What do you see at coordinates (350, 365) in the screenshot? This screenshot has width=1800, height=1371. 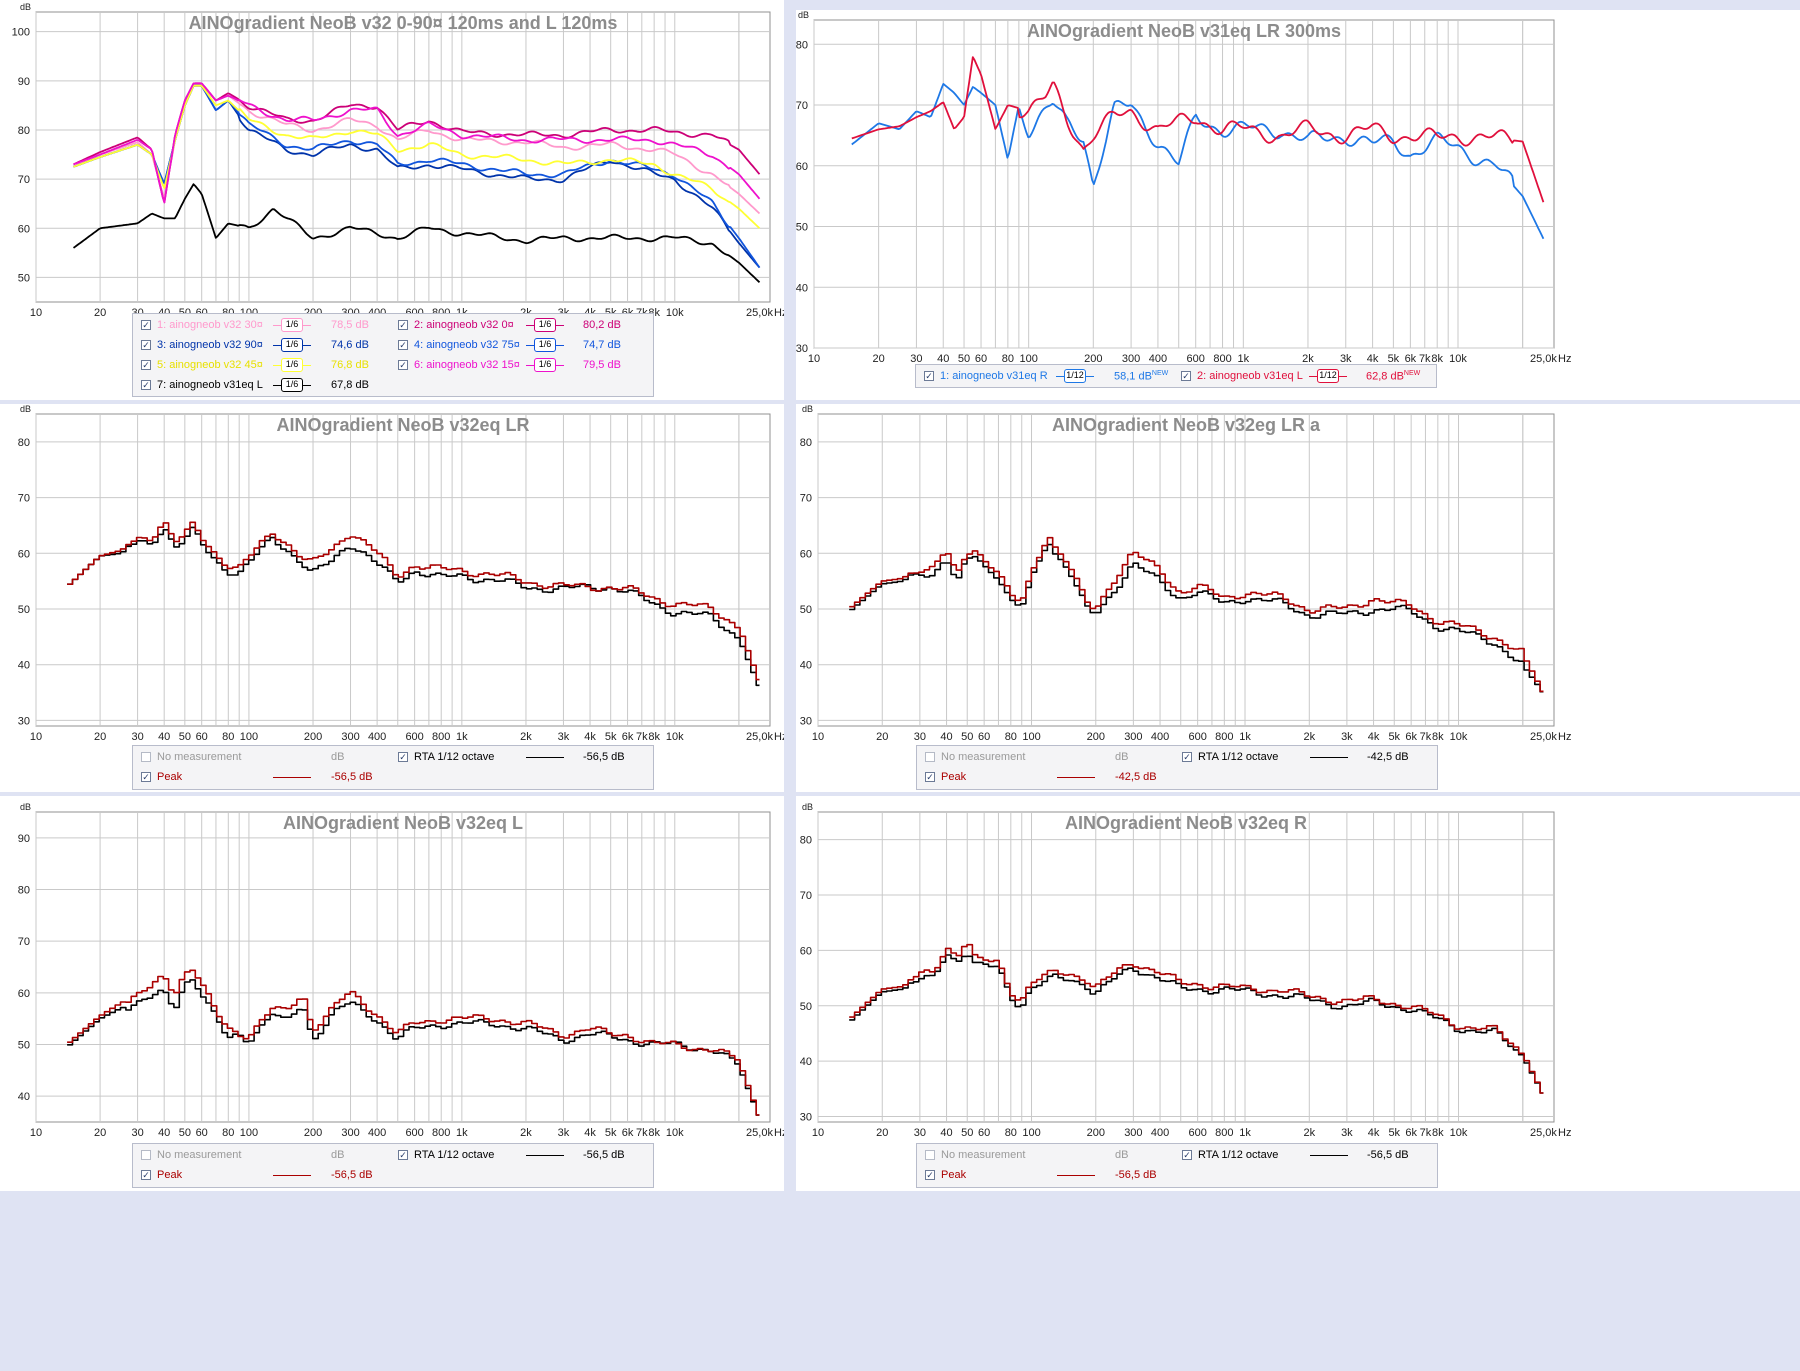 I see `legend-value: 76,8 dB` at bounding box center [350, 365].